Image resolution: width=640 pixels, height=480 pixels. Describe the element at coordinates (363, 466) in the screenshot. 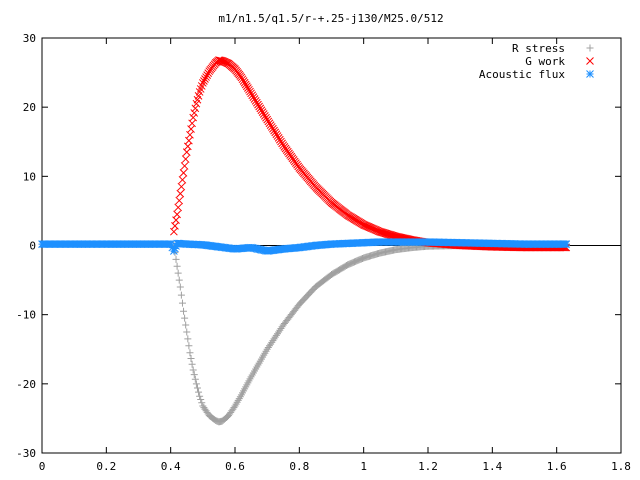

I see `x-tick-label: 1` at that location.